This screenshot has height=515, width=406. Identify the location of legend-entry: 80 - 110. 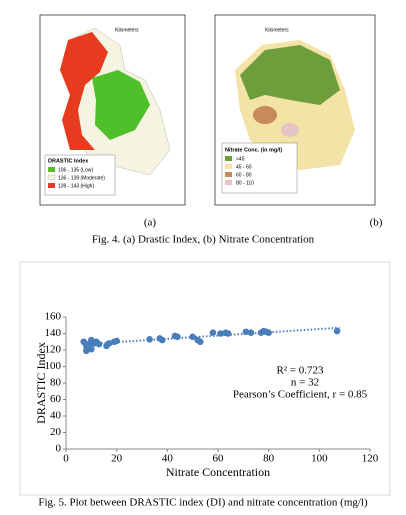
(245, 183).